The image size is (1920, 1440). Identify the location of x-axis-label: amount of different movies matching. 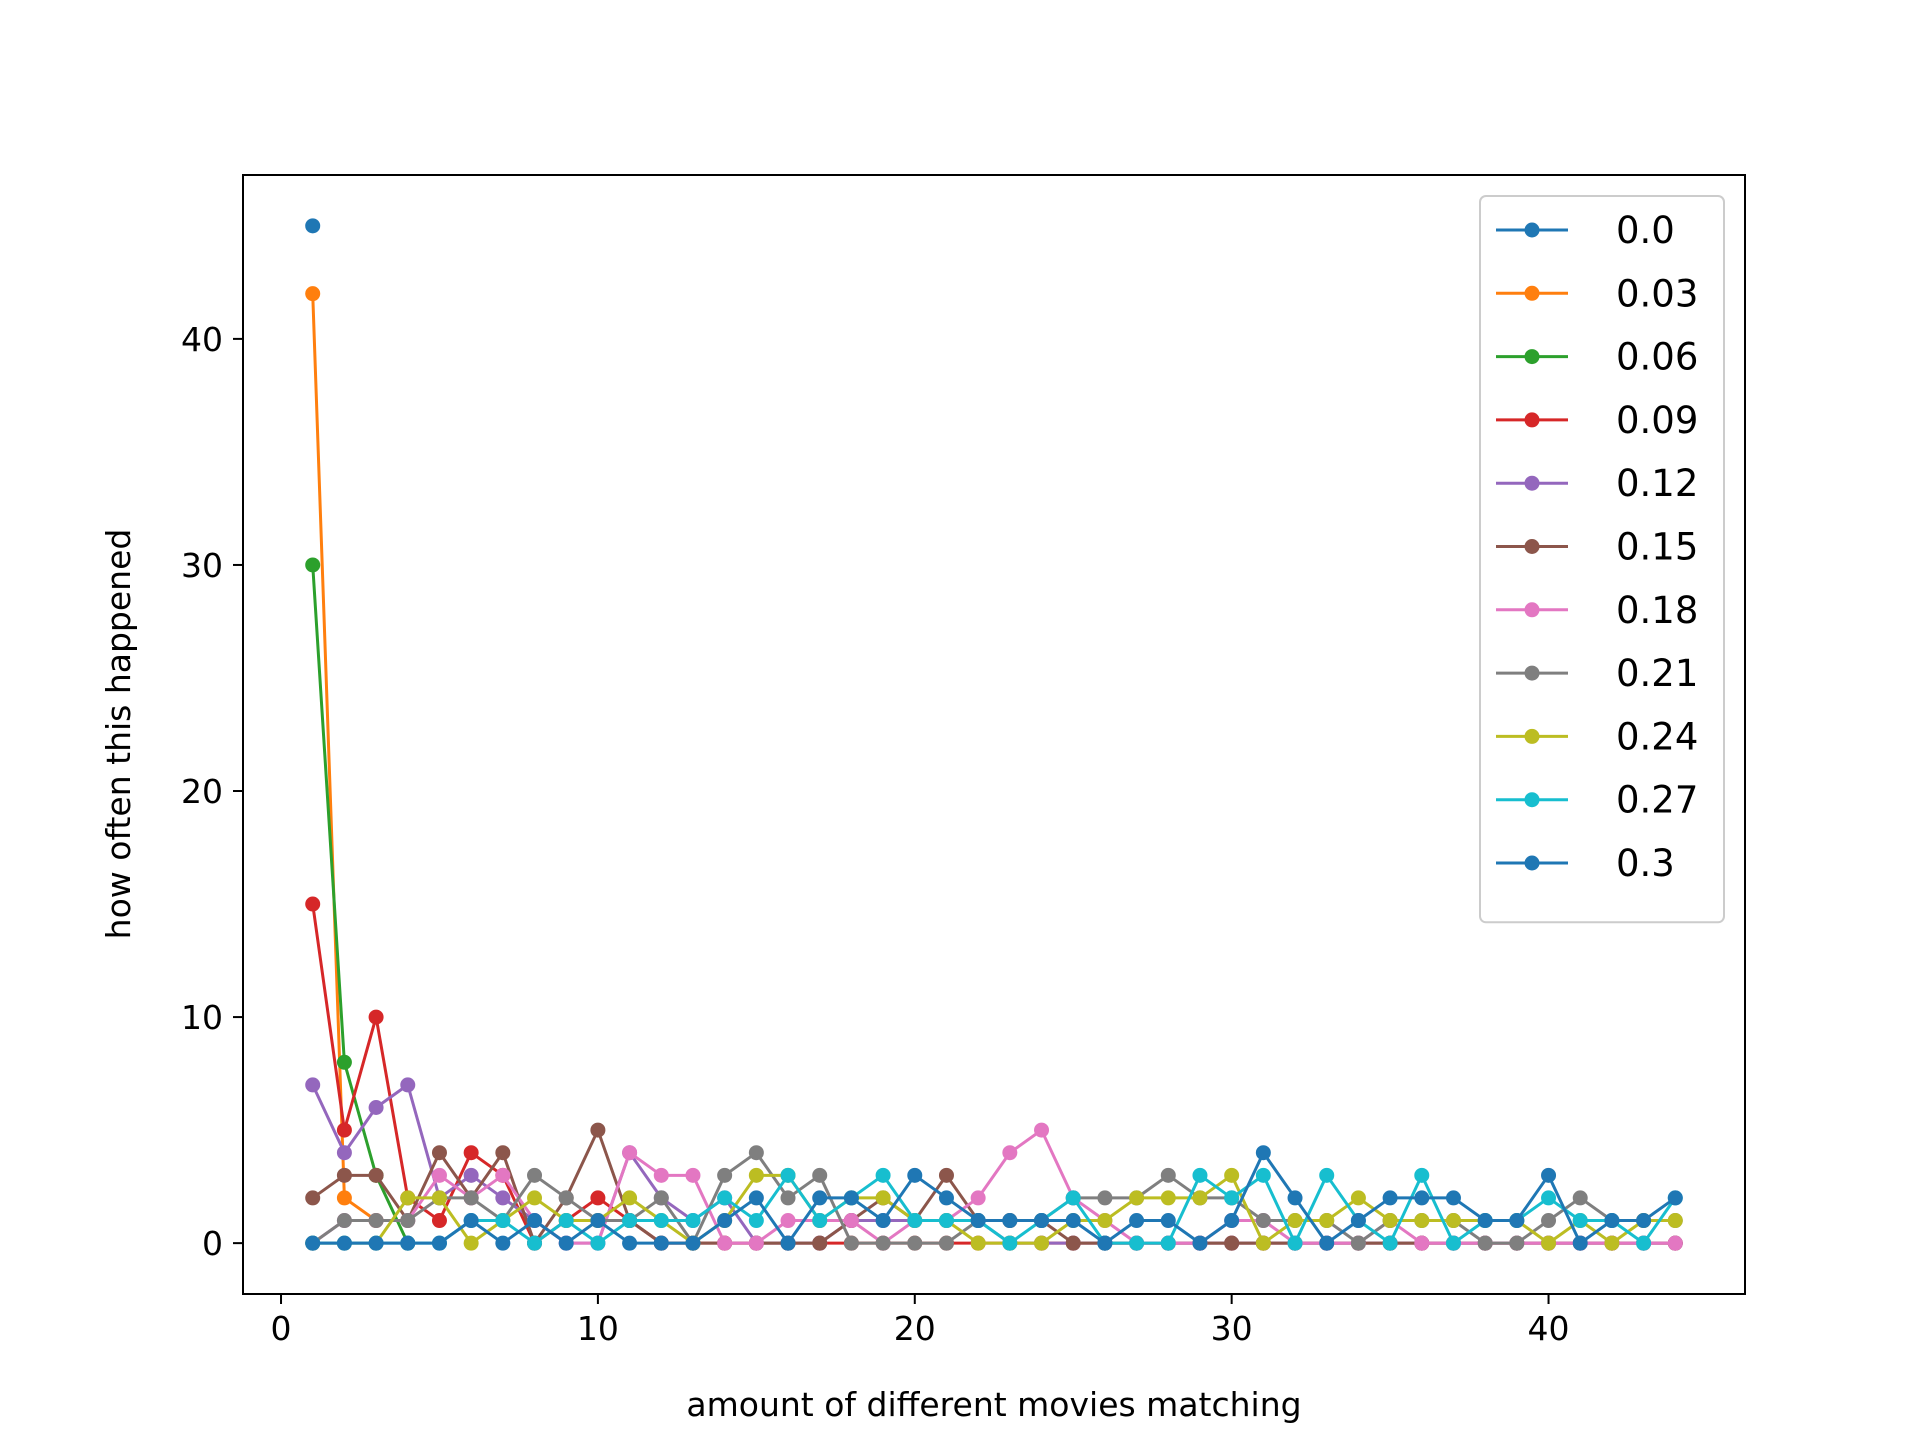
(993, 1404).